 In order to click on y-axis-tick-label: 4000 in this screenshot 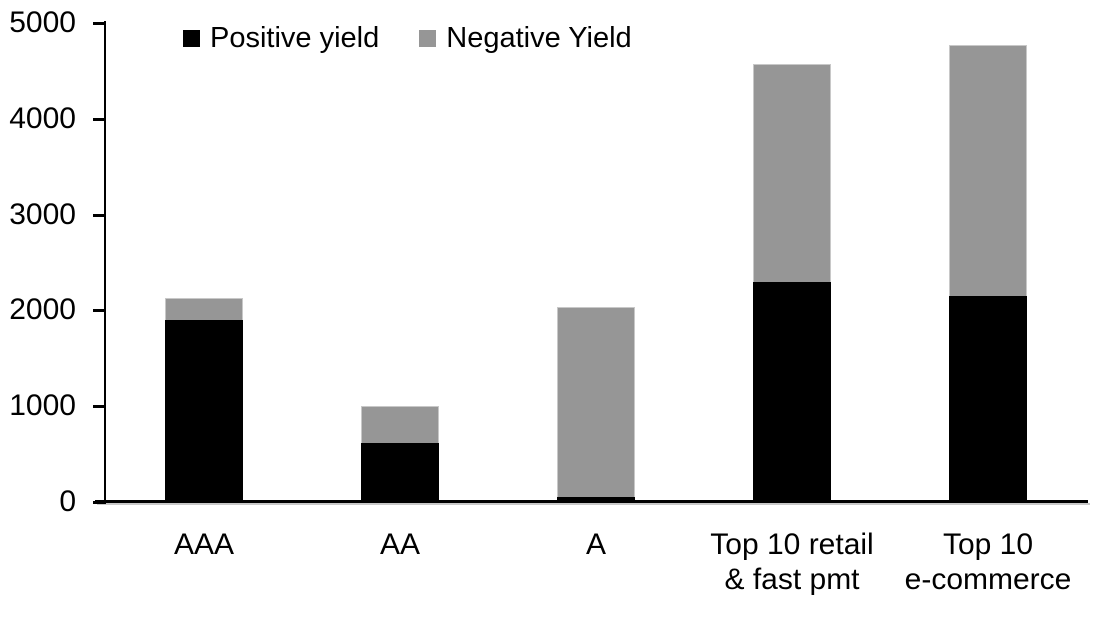, I will do `click(42, 118)`.